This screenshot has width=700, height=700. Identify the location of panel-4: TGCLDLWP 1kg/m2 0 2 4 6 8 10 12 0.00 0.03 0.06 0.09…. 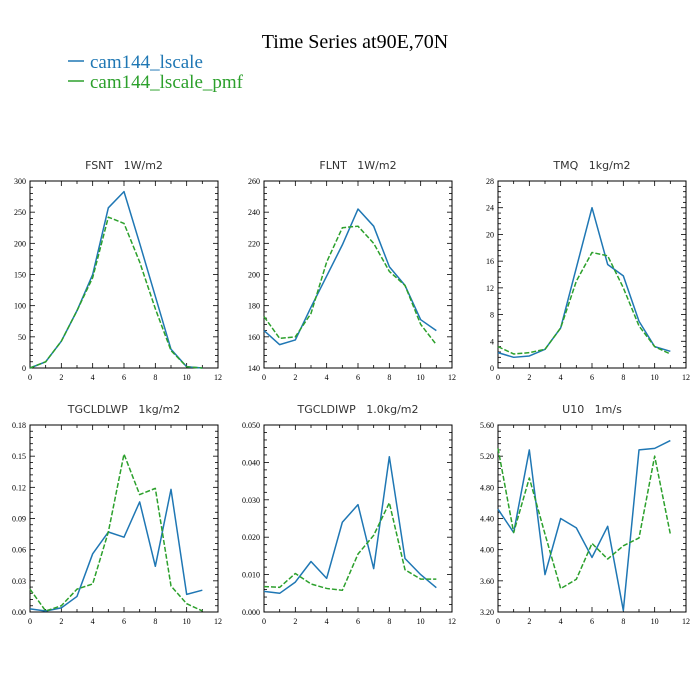
(117, 514).